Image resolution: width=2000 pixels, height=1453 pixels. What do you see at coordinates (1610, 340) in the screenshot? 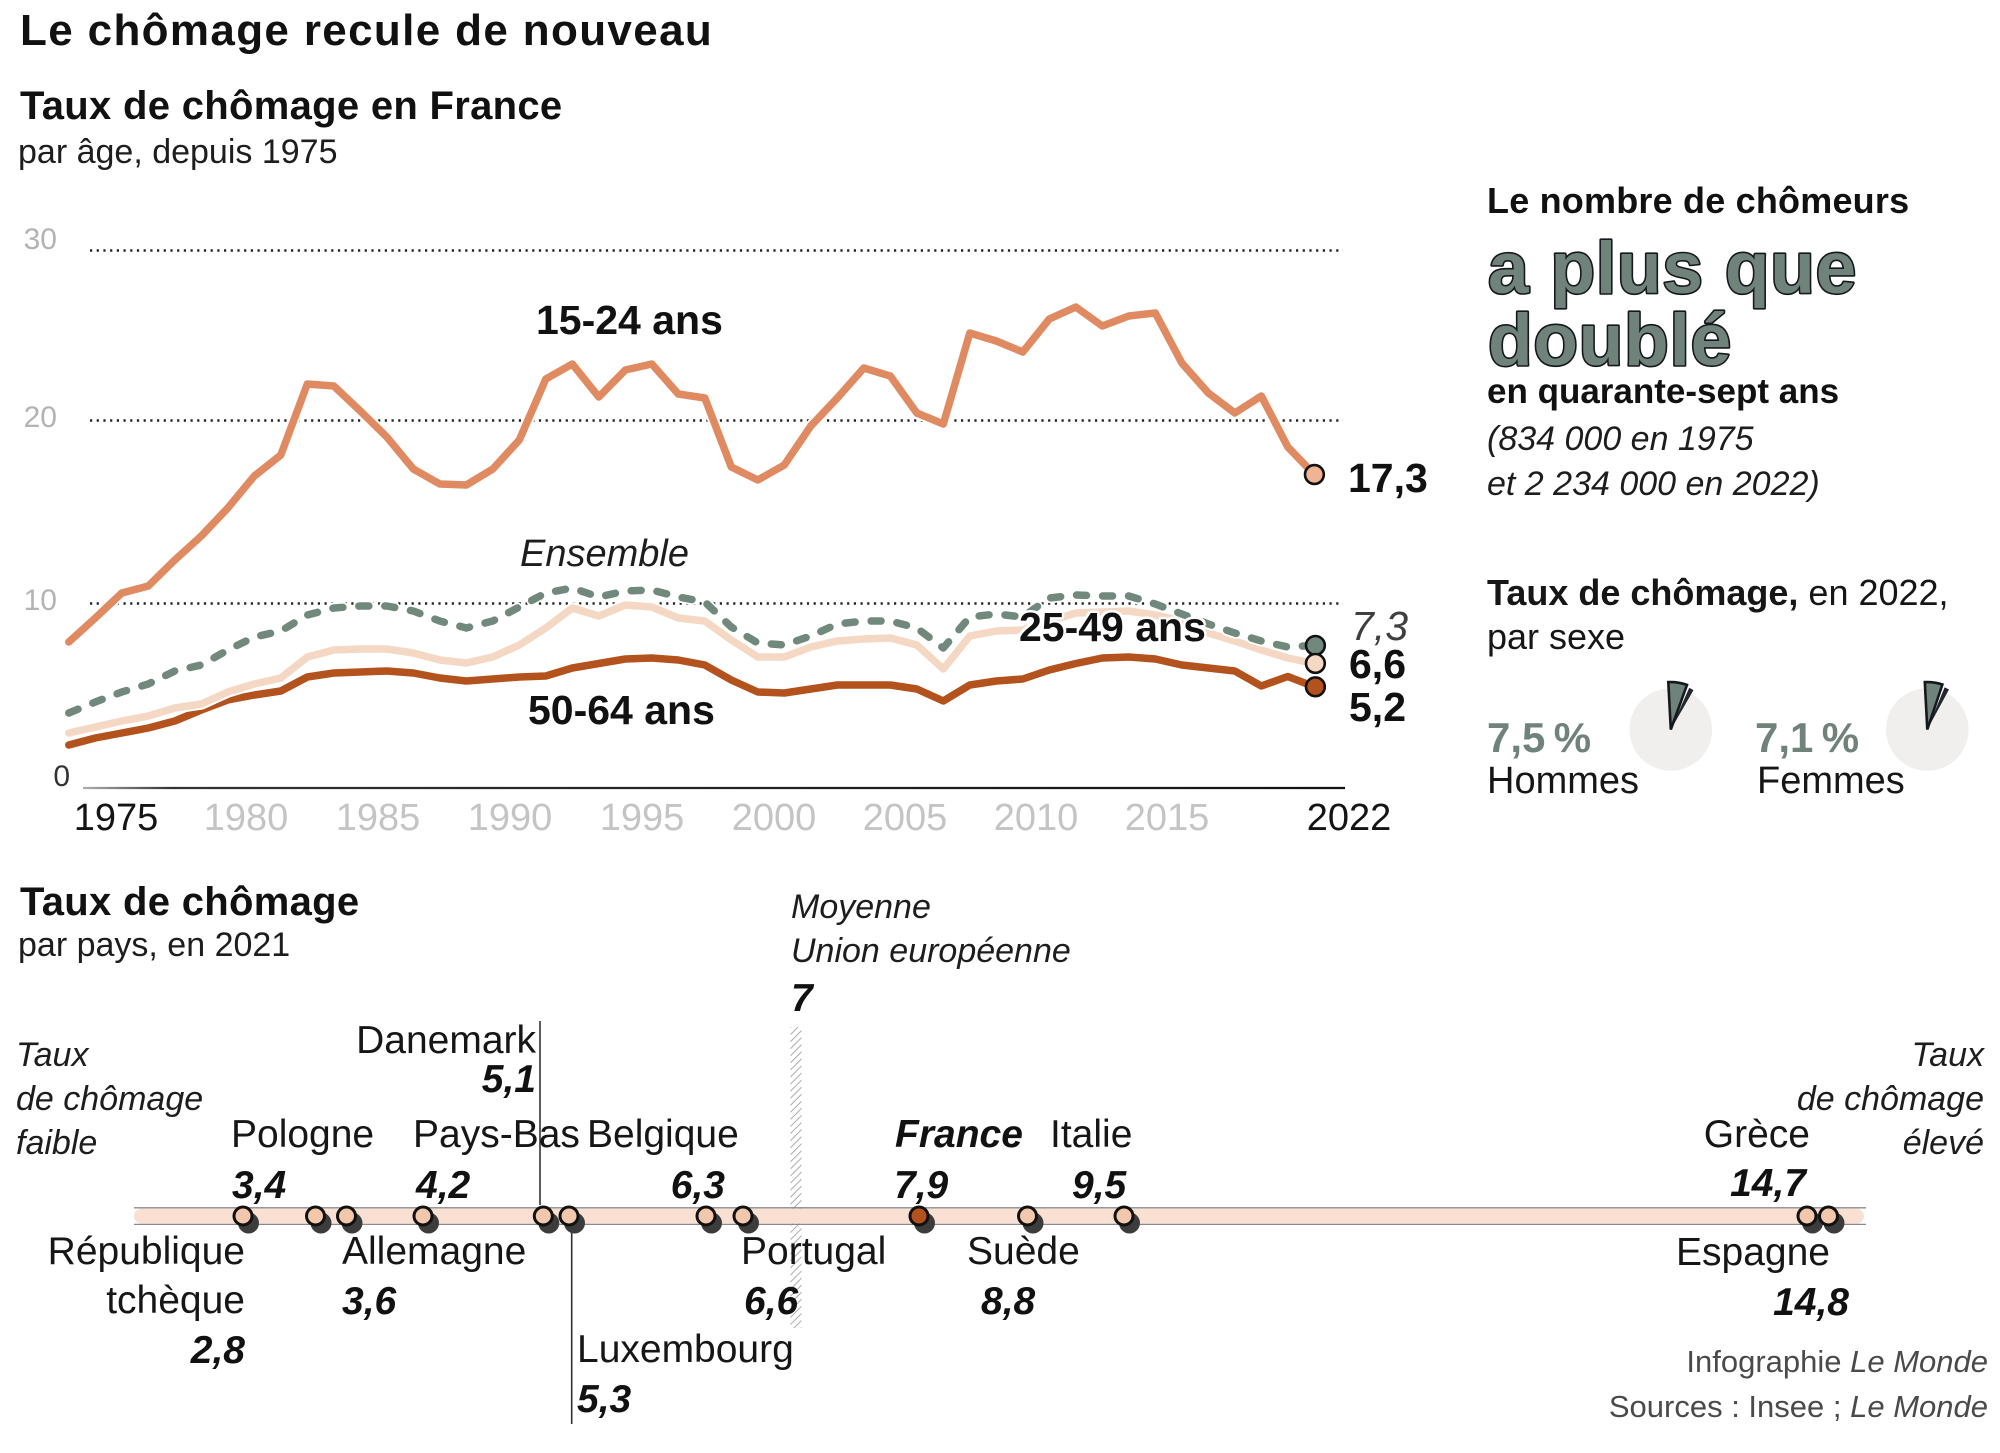
I see `svg-text: doublé` at bounding box center [1610, 340].